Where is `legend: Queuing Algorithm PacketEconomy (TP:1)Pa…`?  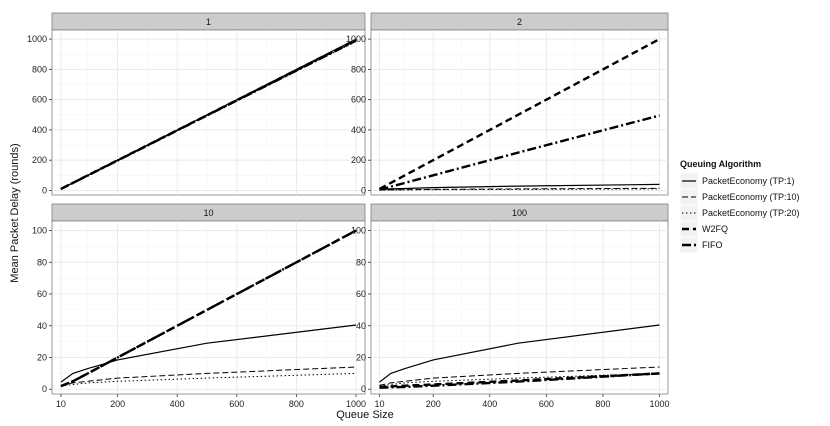 legend: Queuing Algorithm PacketEconomy (TP:1)Pa… is located at coordinates (739, 206).